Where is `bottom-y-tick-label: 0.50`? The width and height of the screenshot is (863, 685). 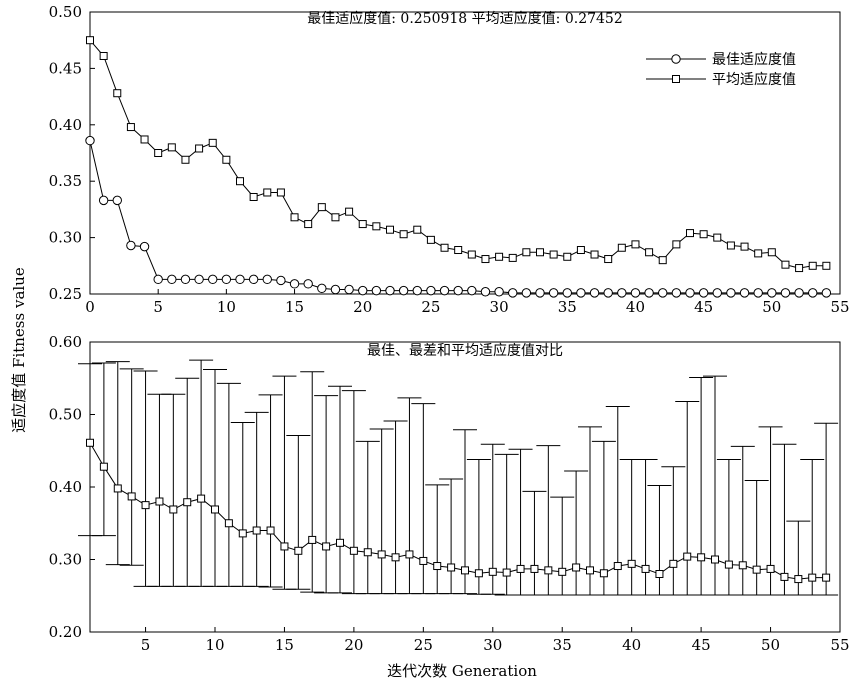 bottom-y-tick-label: 0.50 is located at coordinates (65, 415).